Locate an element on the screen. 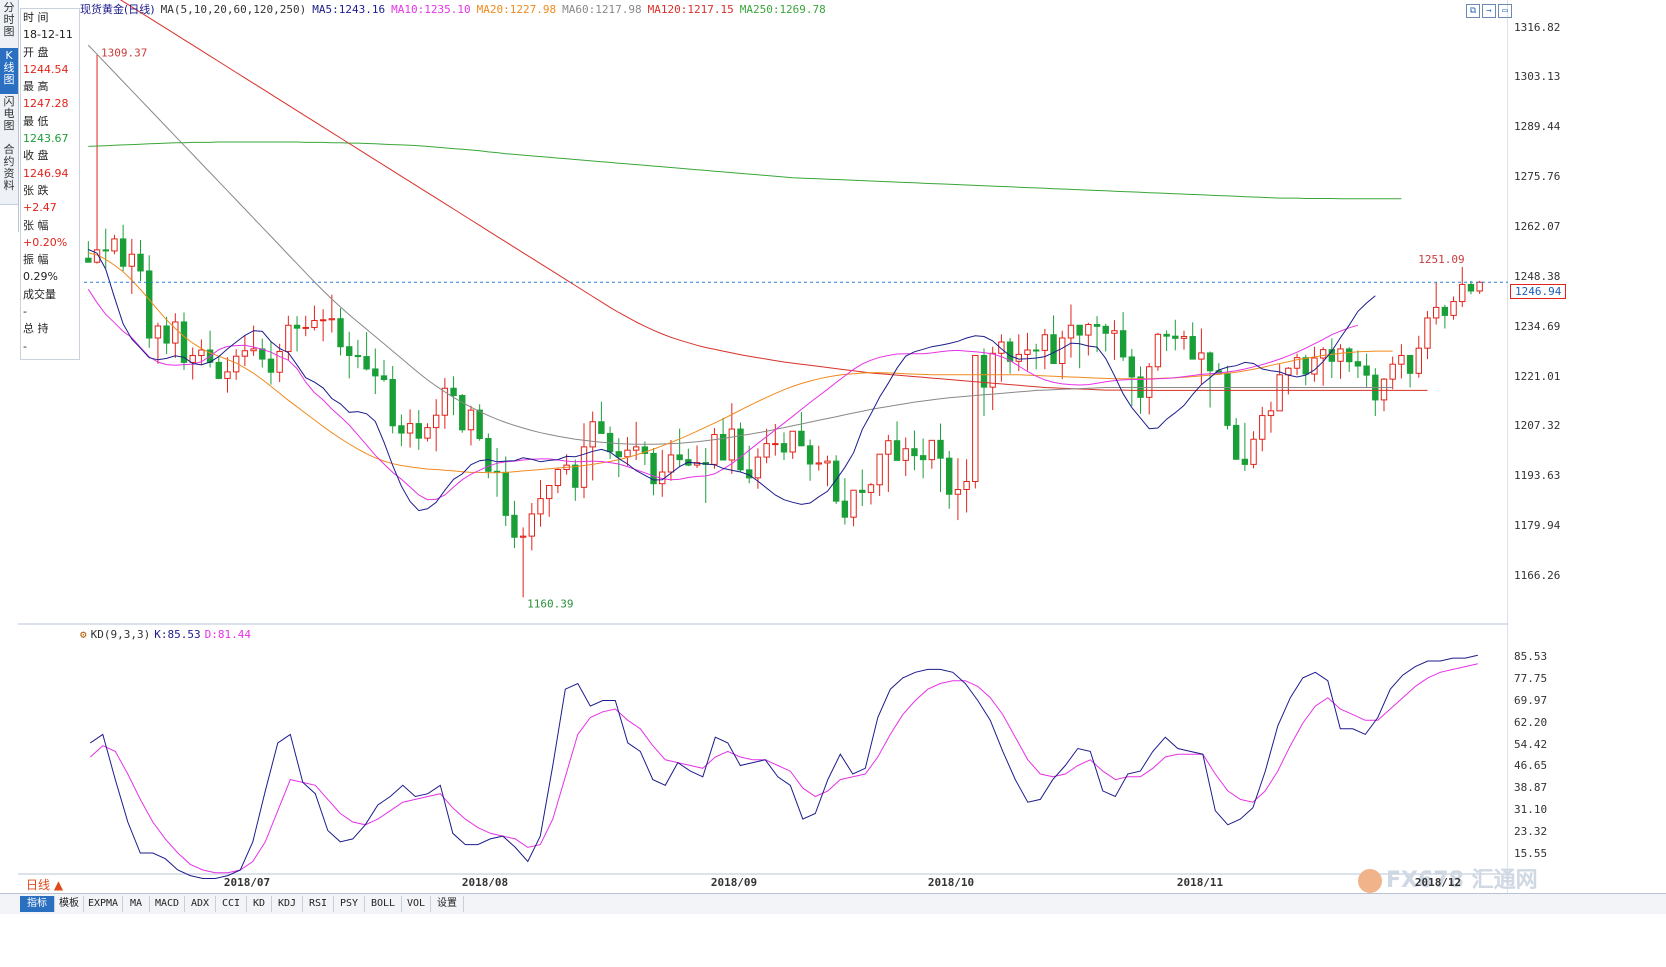 The height and width of the screenshot is (967, 1666). high-label: 最 高 is located at coordinates (36, 87).